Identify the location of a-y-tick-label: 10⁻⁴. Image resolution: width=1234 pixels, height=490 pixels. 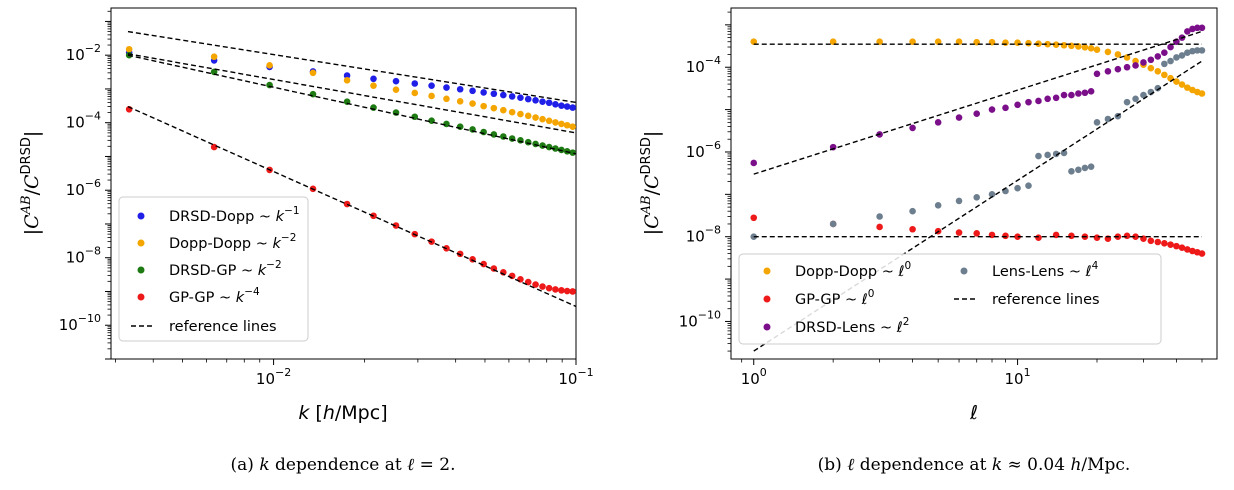
(83, 121).